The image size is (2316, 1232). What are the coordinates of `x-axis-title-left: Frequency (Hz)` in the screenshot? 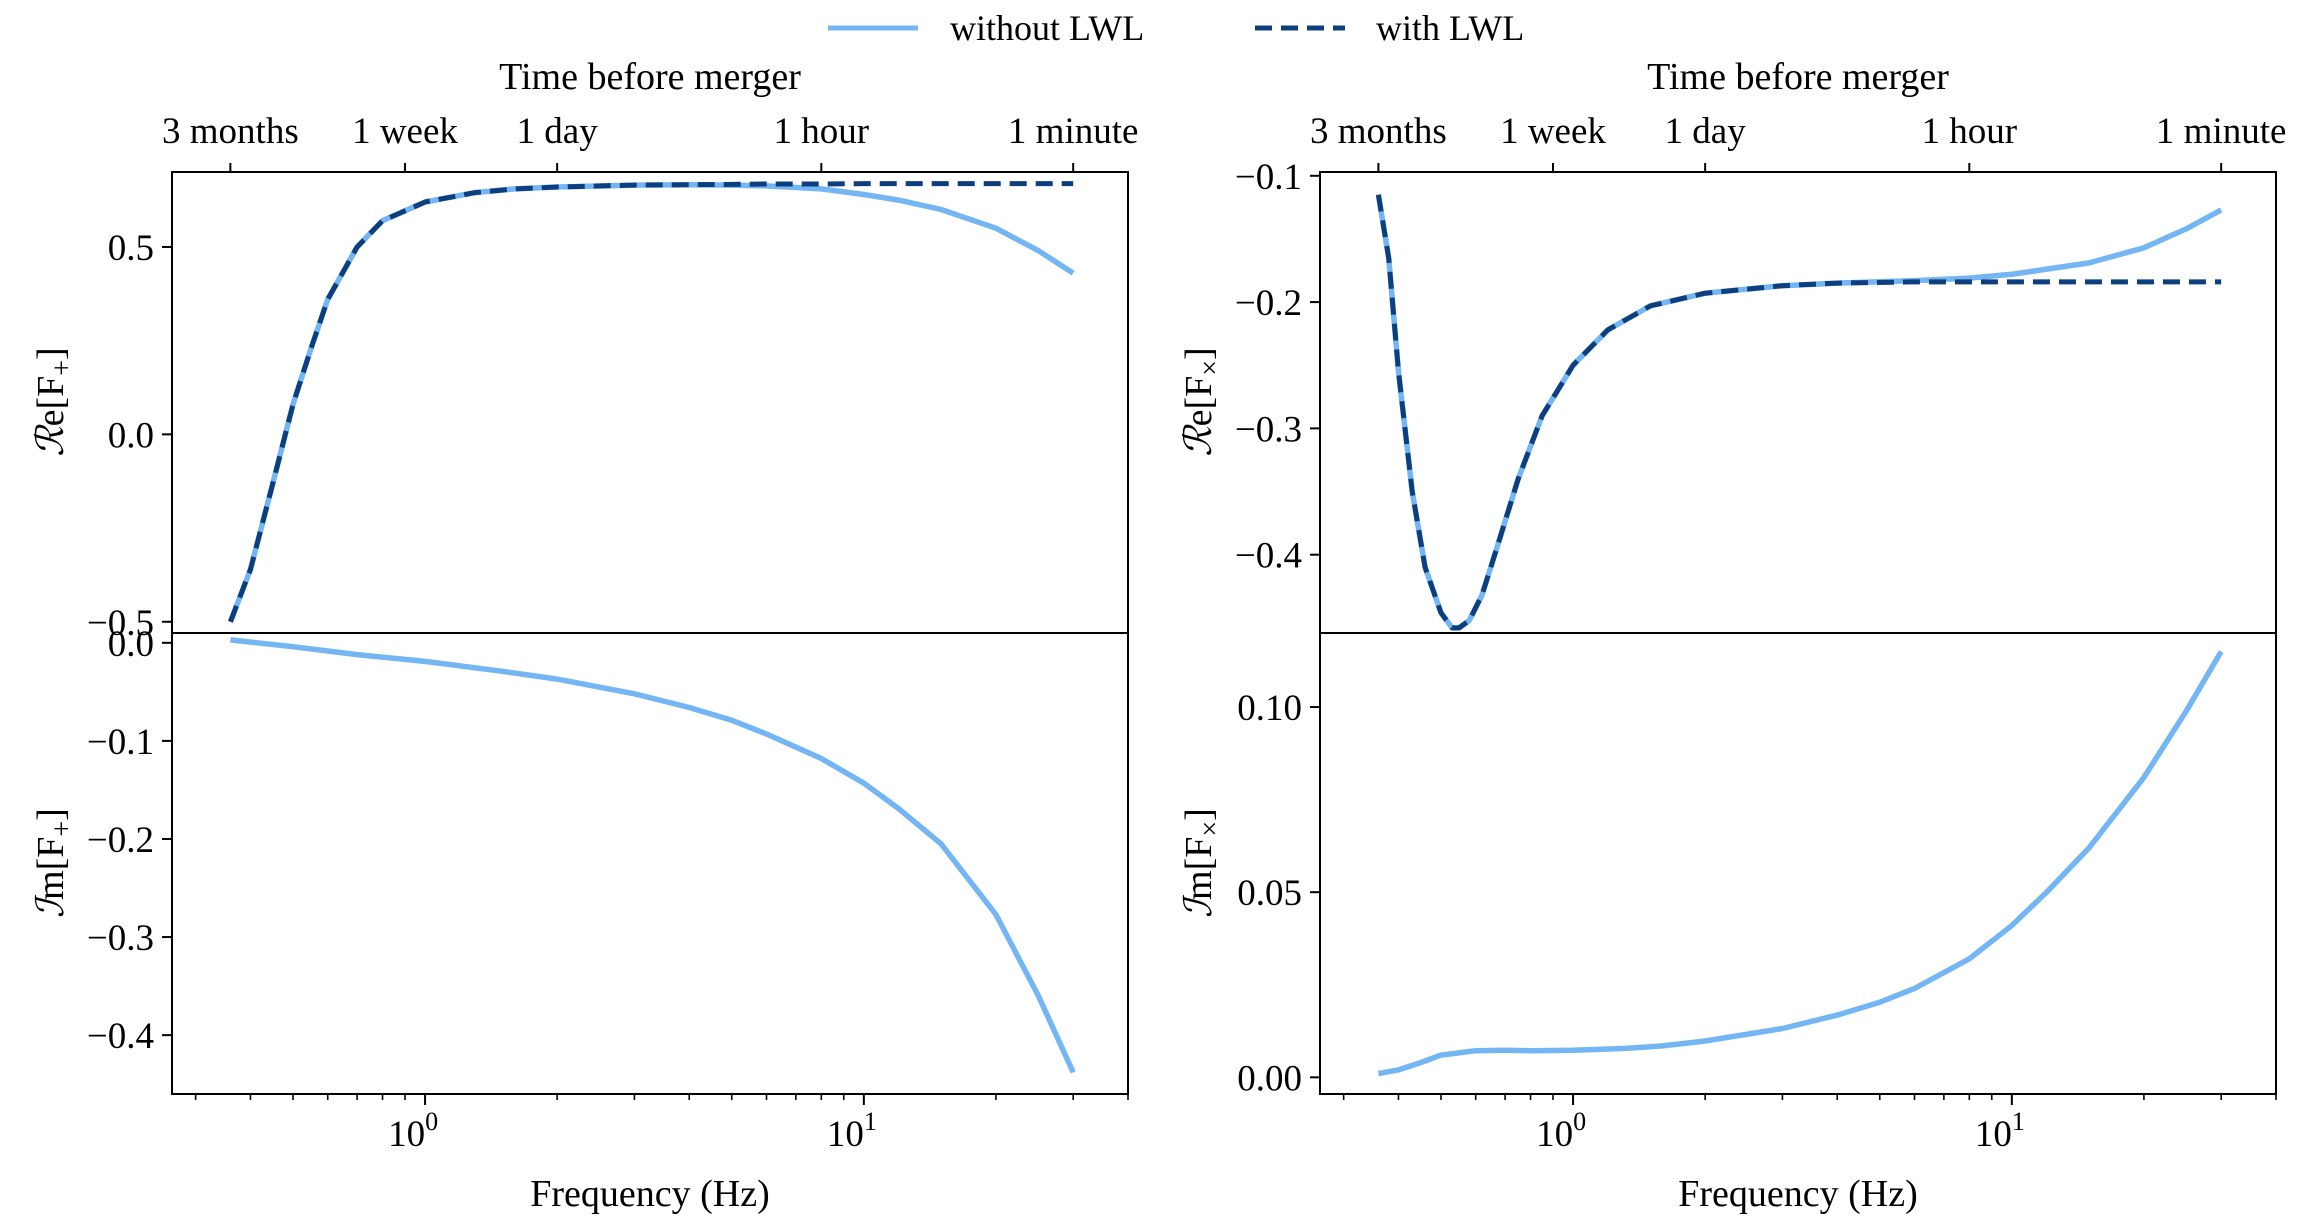 It's located at (650, 1194).